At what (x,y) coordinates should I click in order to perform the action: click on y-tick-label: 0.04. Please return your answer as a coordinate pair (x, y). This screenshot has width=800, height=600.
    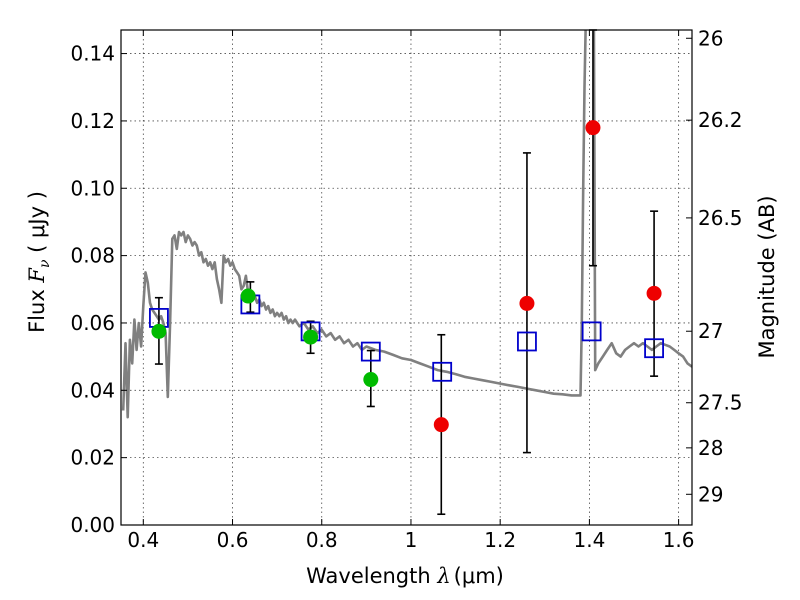
    Looking at the image, I should click on (92, 390).